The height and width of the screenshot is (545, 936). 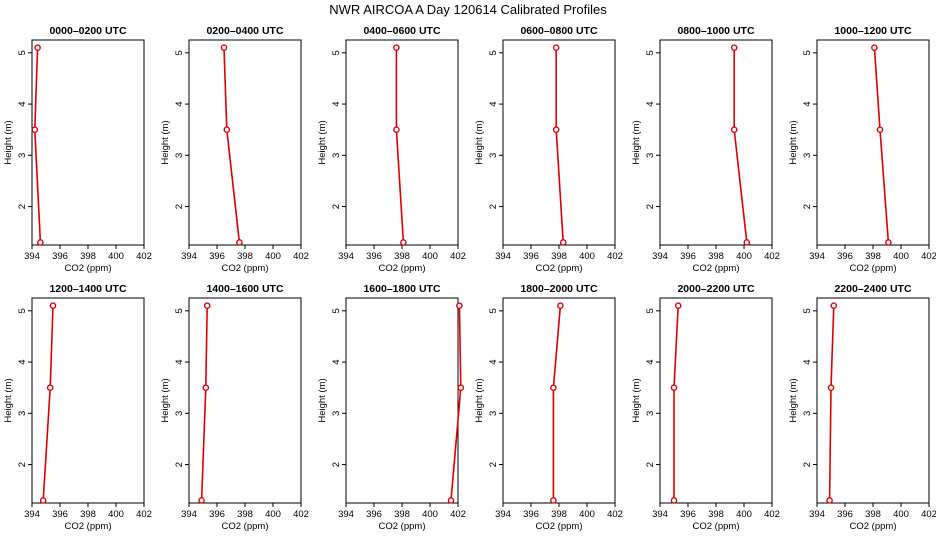 I want to click on panel-11-title: 2000–2200 UTC, so click(x=715, y=289).